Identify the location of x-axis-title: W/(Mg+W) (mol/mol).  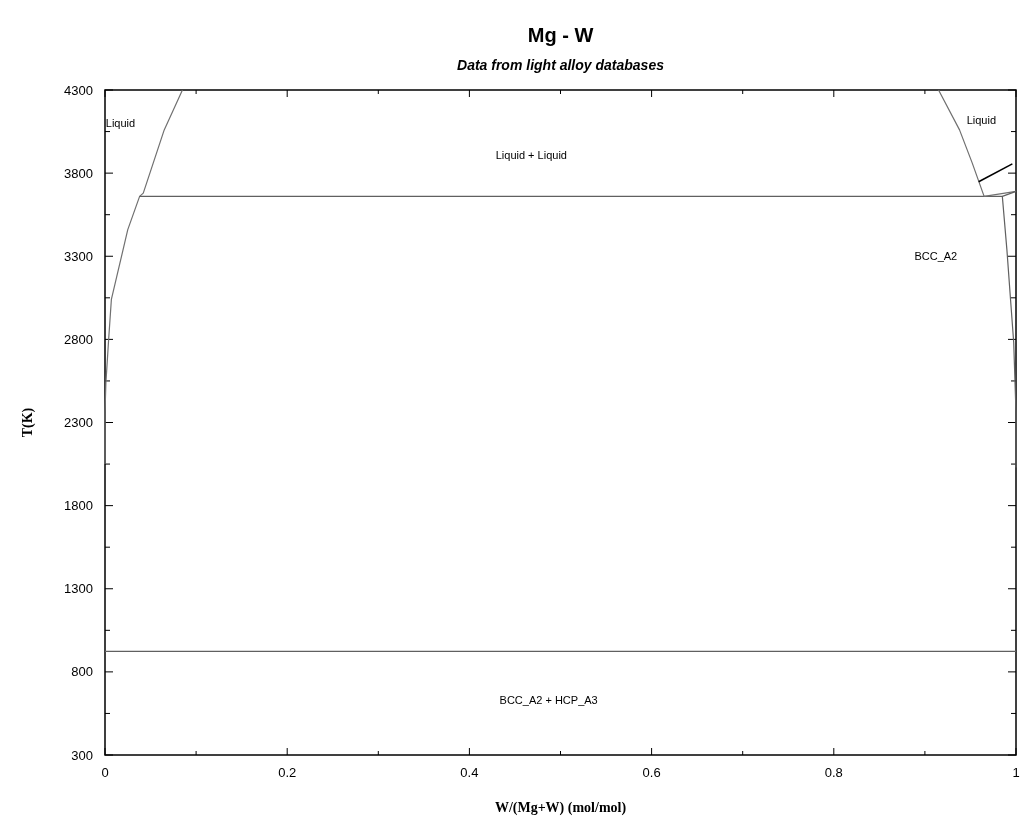
(560, 808).